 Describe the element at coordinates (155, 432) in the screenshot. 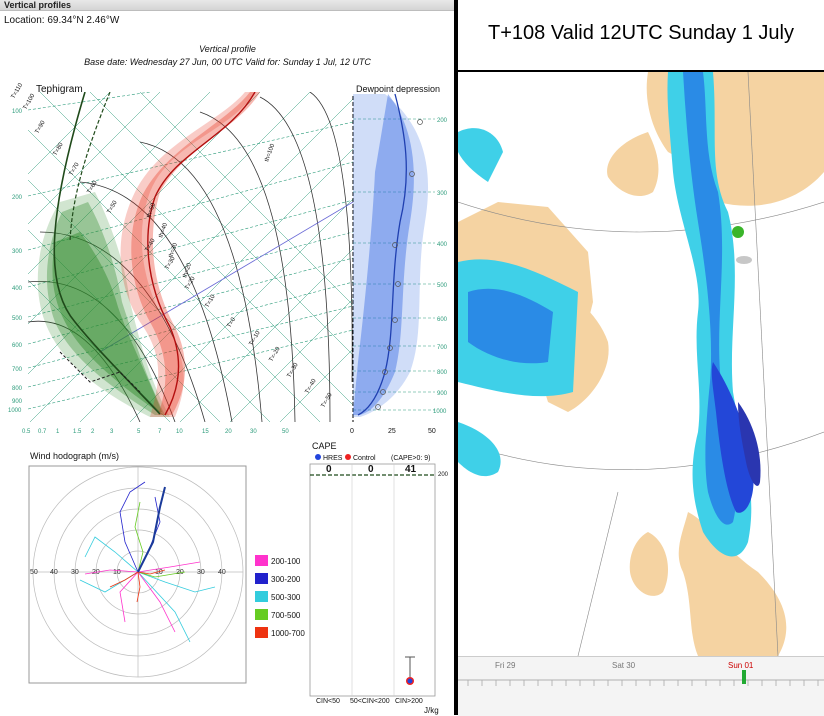

I see `mixing-ratio-axis: 0.5 0.7 1 1.5 2 3 5 7 10 15 20 30 50` at that location.